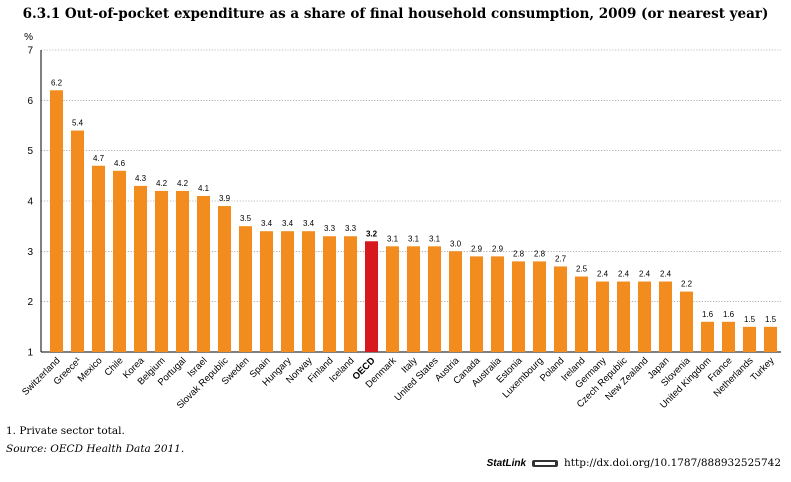 The image size is (791, 482). What do you see at coordinates (30, 51) in the screenshot?
I see `y-tick-label: 7` at bounding box center [30, 51].